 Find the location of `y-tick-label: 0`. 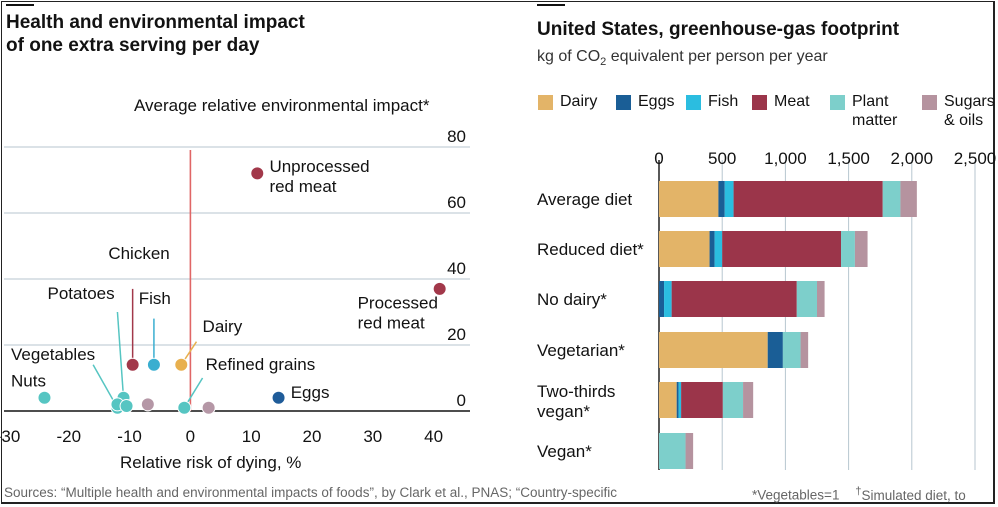

y-tick-label: 0 is located at coordinates (461, 400).